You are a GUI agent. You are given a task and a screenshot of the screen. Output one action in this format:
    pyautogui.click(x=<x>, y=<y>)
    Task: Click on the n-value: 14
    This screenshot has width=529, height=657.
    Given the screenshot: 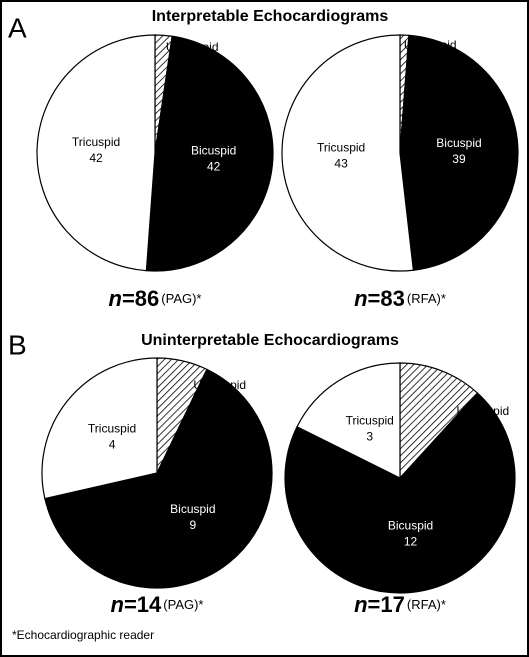 What is the action you would take?
    pyautogui.click(x=149, y=604)
    